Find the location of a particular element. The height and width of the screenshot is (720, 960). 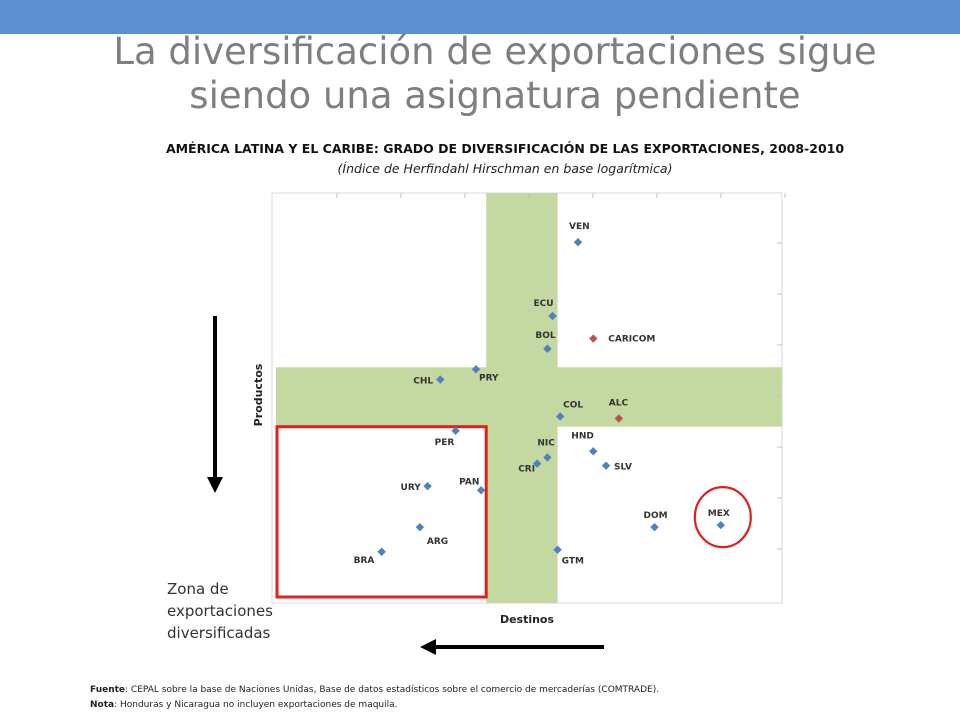

diversified-zone-frame is located at coordinates (381, 512).